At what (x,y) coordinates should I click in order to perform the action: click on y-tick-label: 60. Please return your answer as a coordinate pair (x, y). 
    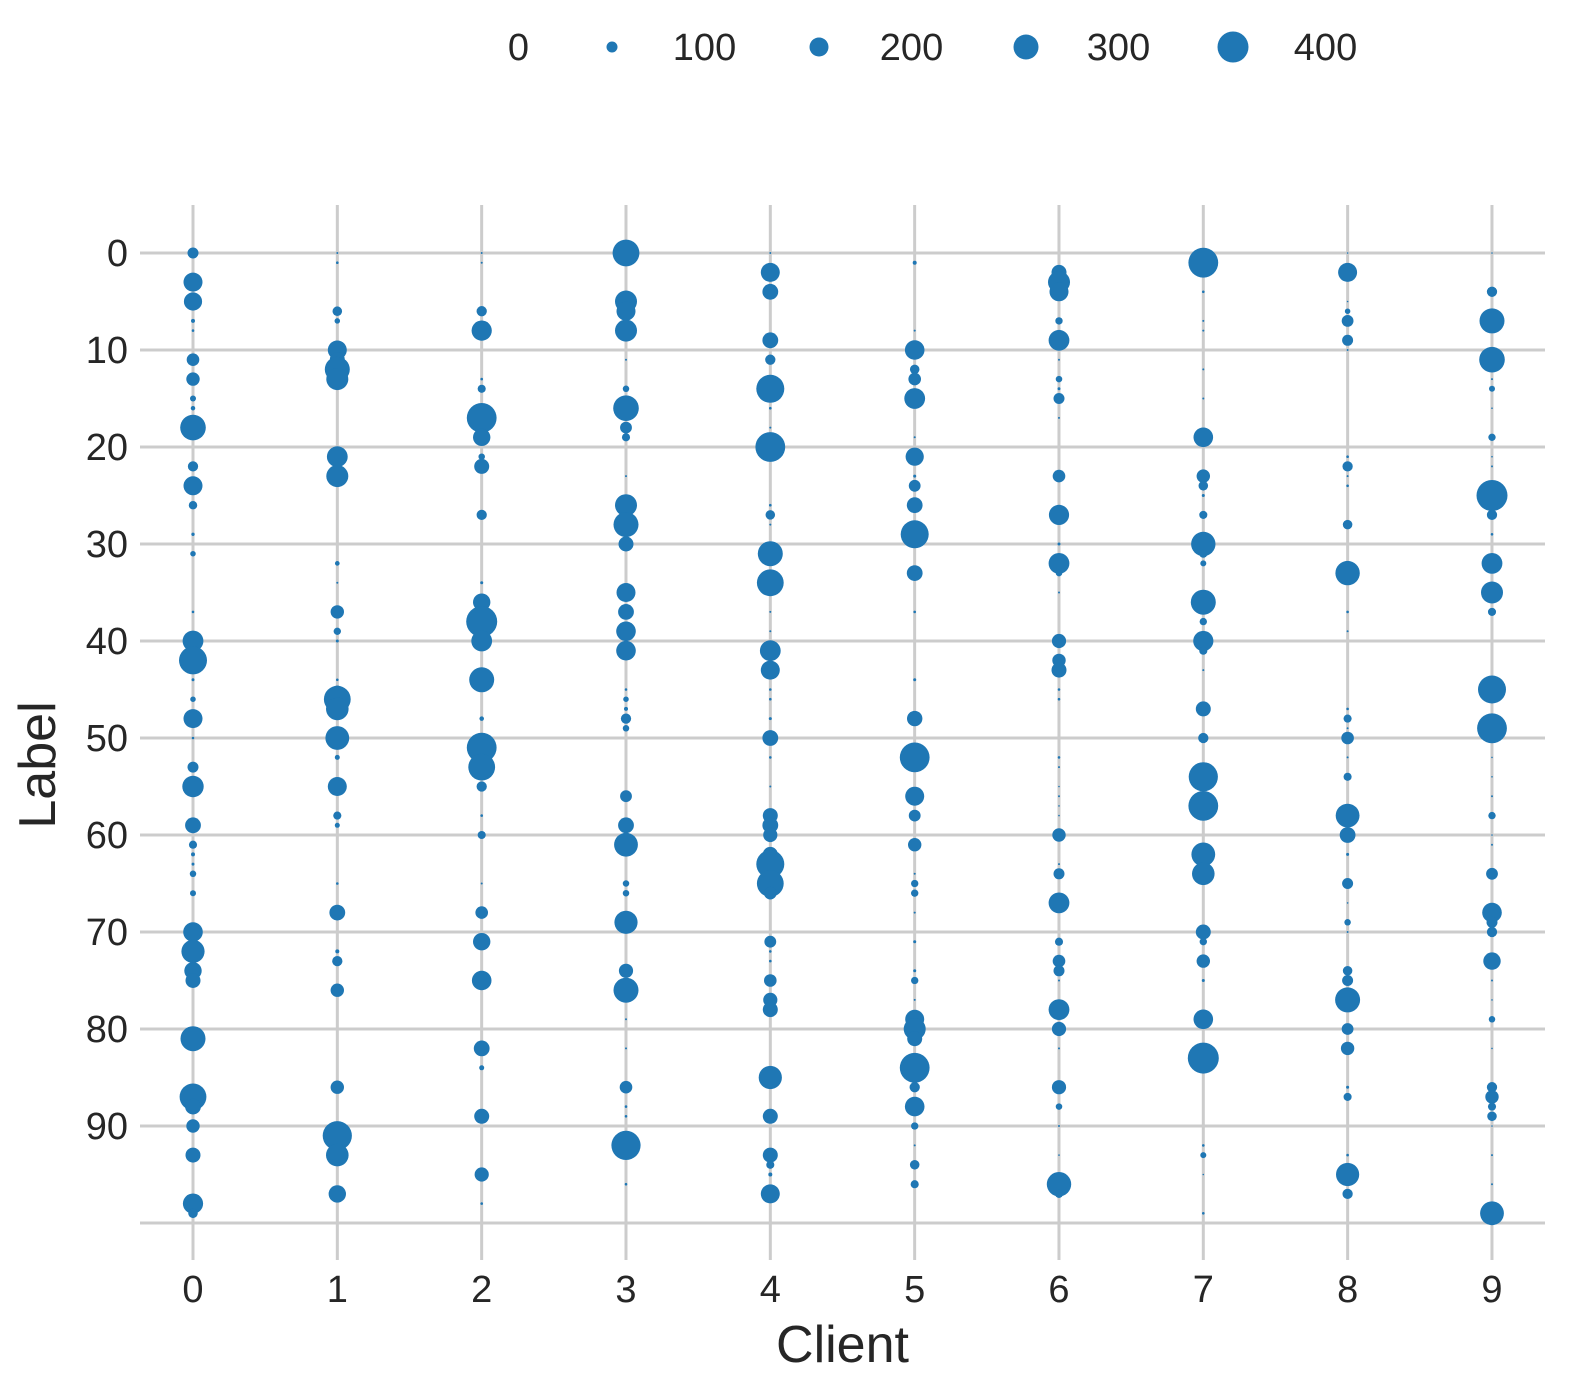
    Looking at the image, I should click on (107, 836).